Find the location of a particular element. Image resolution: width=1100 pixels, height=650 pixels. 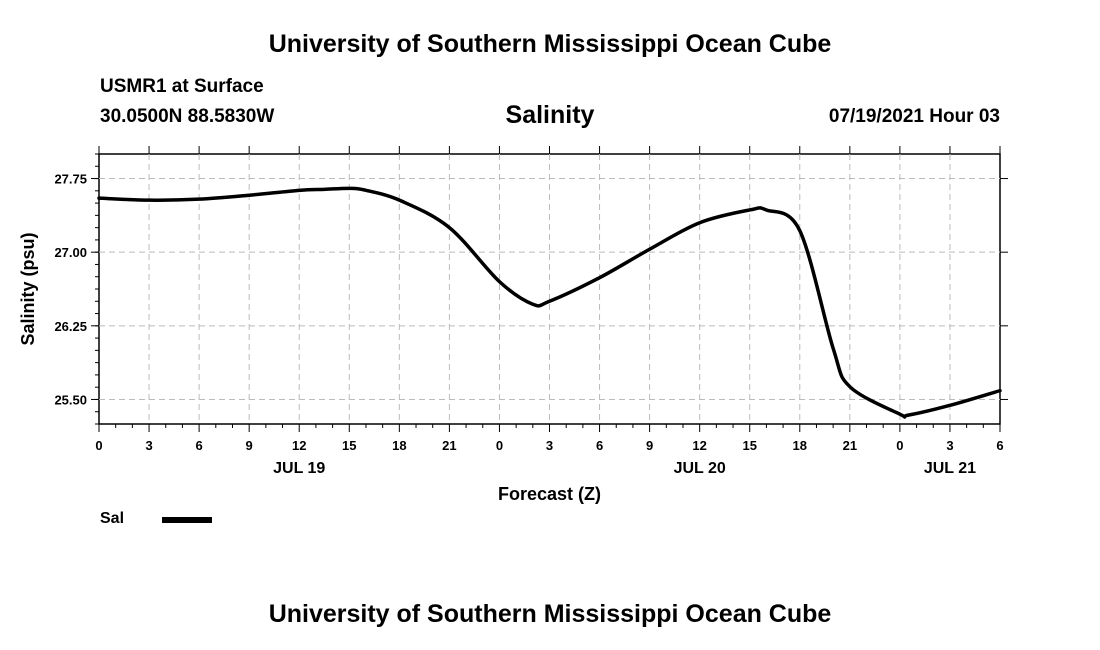

y-axis-label: Salinity (psu) is located at coordinates (28, 288).